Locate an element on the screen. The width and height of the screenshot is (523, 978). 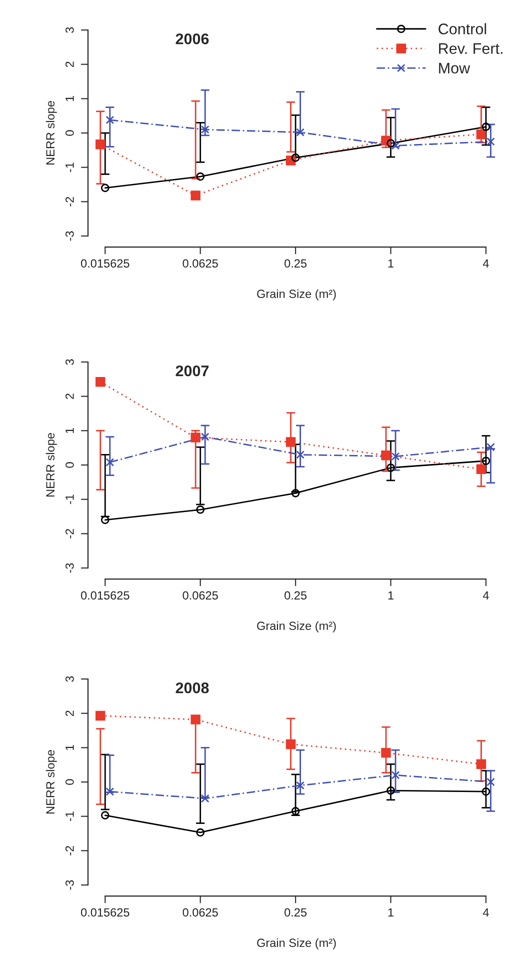
chart-title: 2007 is located at coordinates (192, 370).